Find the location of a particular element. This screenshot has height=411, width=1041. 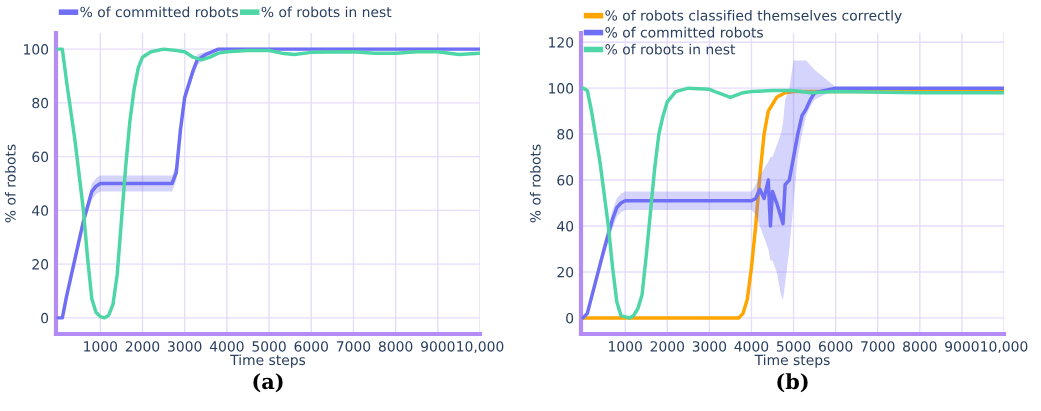

y-tick-label: 120 is located at coordinates (561, 42).